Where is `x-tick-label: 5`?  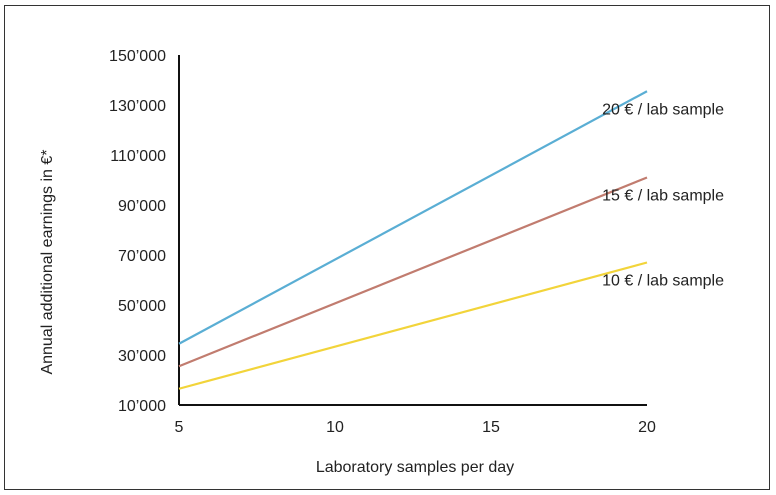 x-tick-label: 5 is located at coordinates (179, 427).